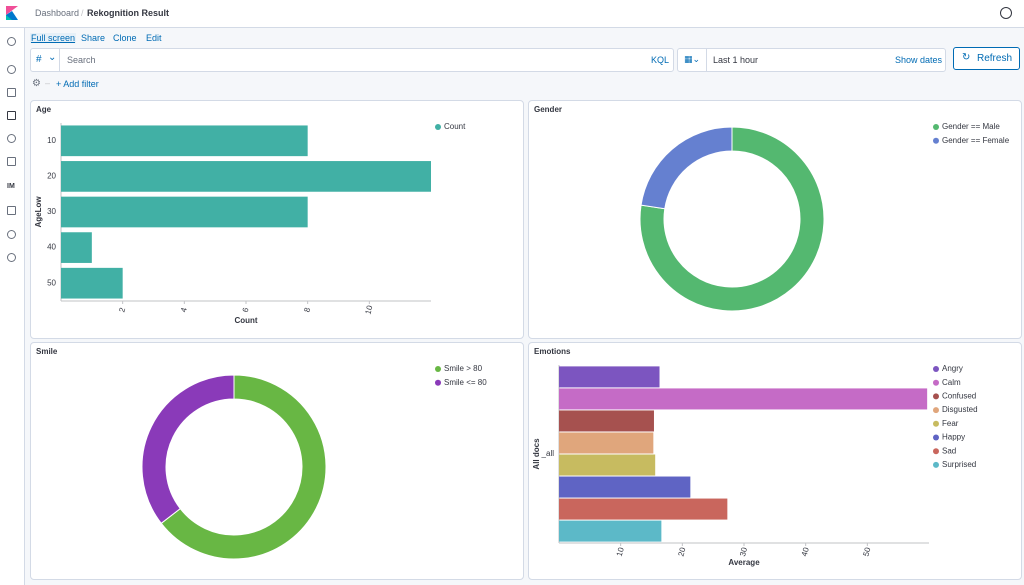  I want to click on y-tick-label: _all, so click(548, 453).